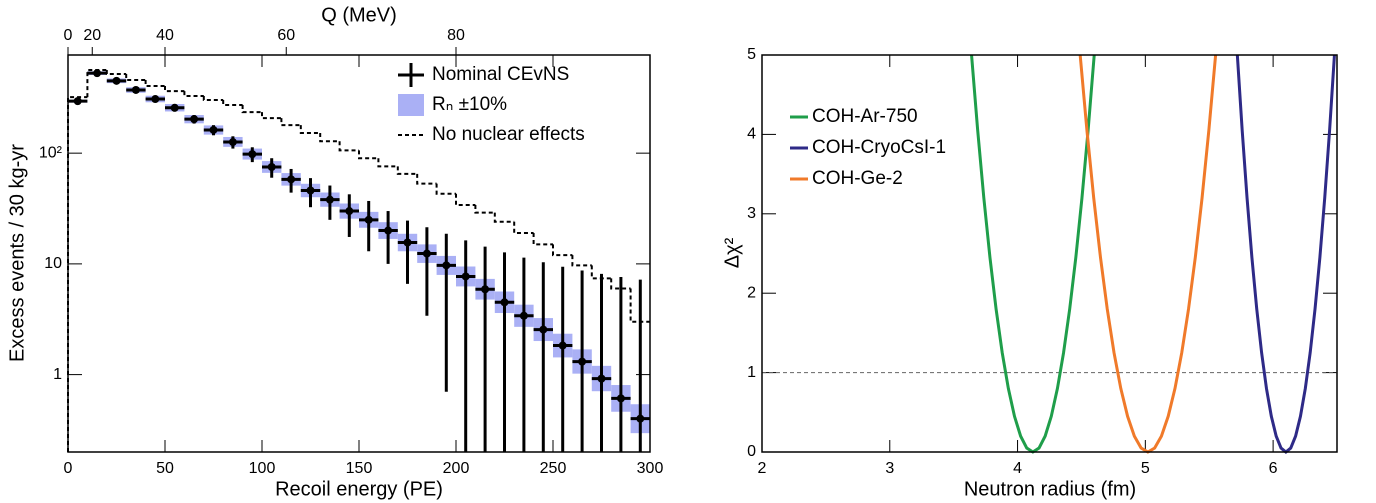  I want to click on legend-label: COH-CryoCsI-1, so click(879, 147).